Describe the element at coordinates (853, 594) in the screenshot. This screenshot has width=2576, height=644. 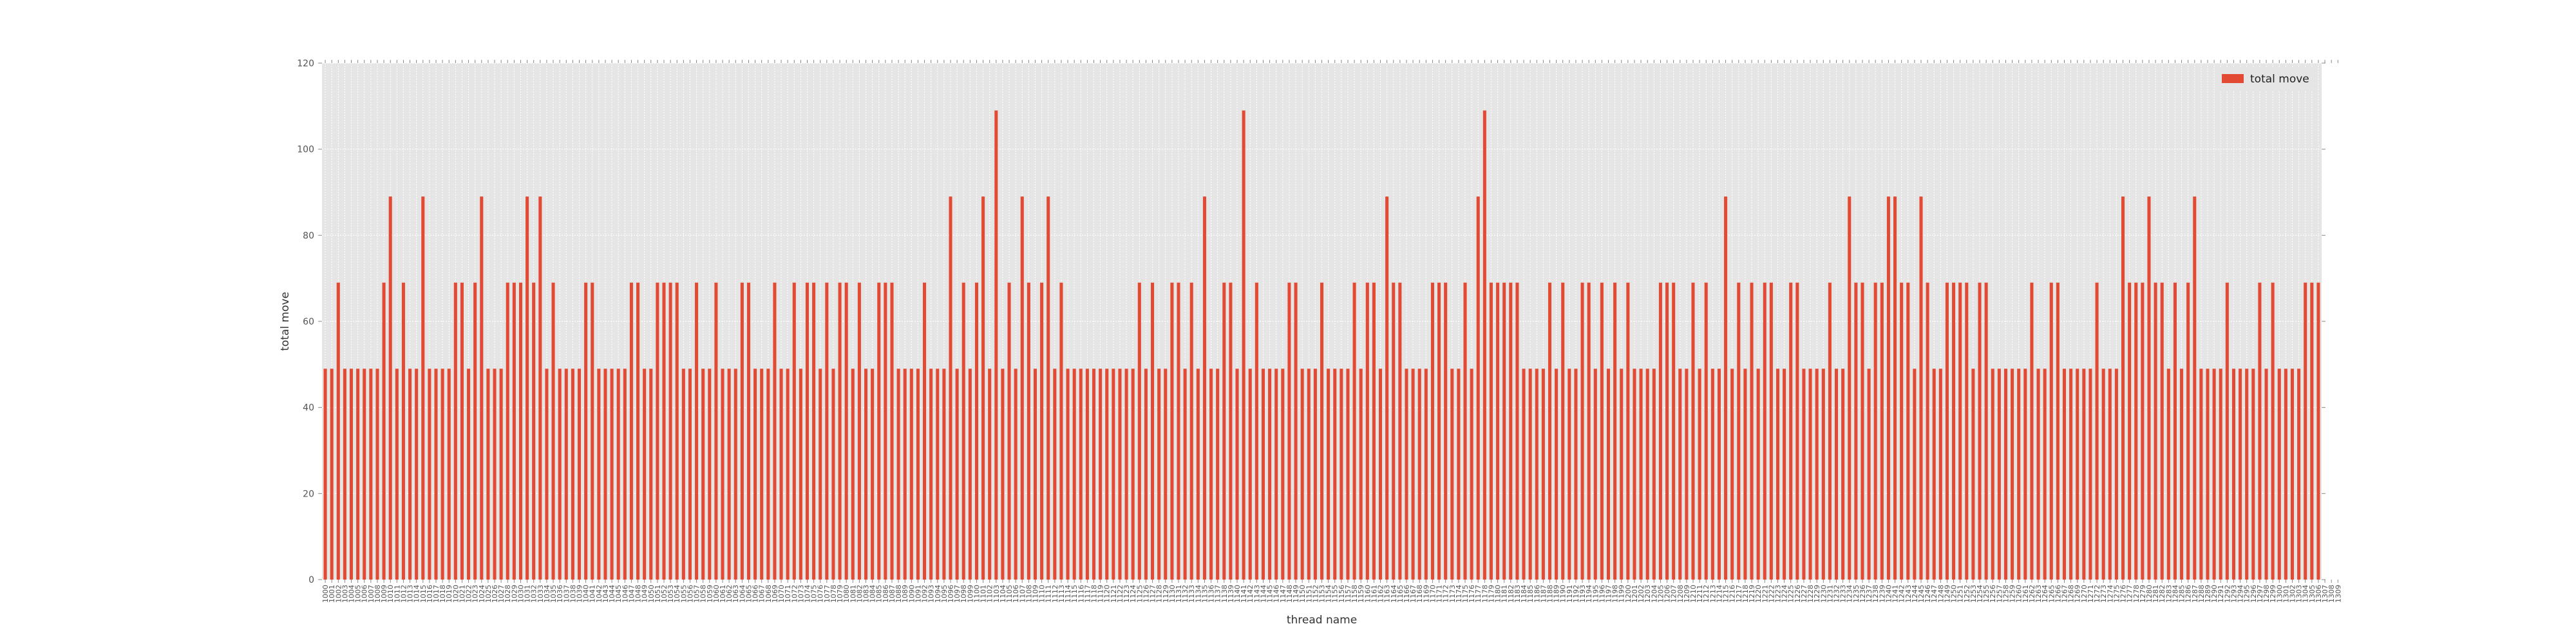
I see `x-tick-label: 1081` at that location.